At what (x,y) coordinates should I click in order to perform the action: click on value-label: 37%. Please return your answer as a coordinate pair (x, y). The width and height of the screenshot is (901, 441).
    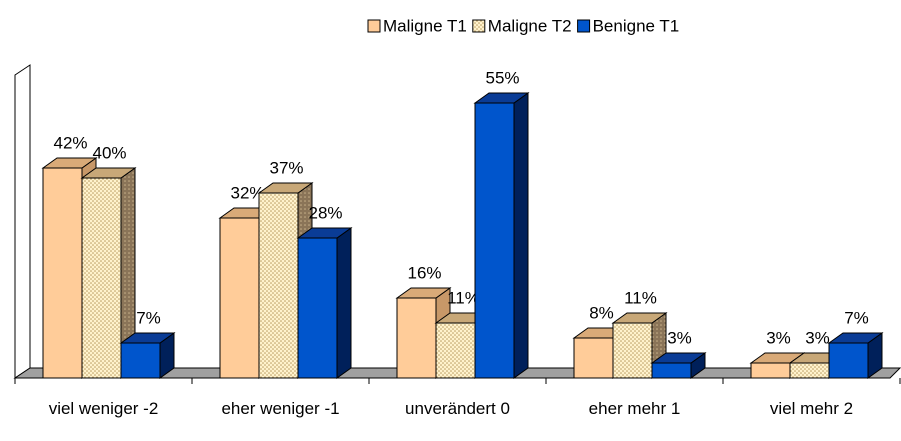
    Looking at the image, I should click on (286, 167).